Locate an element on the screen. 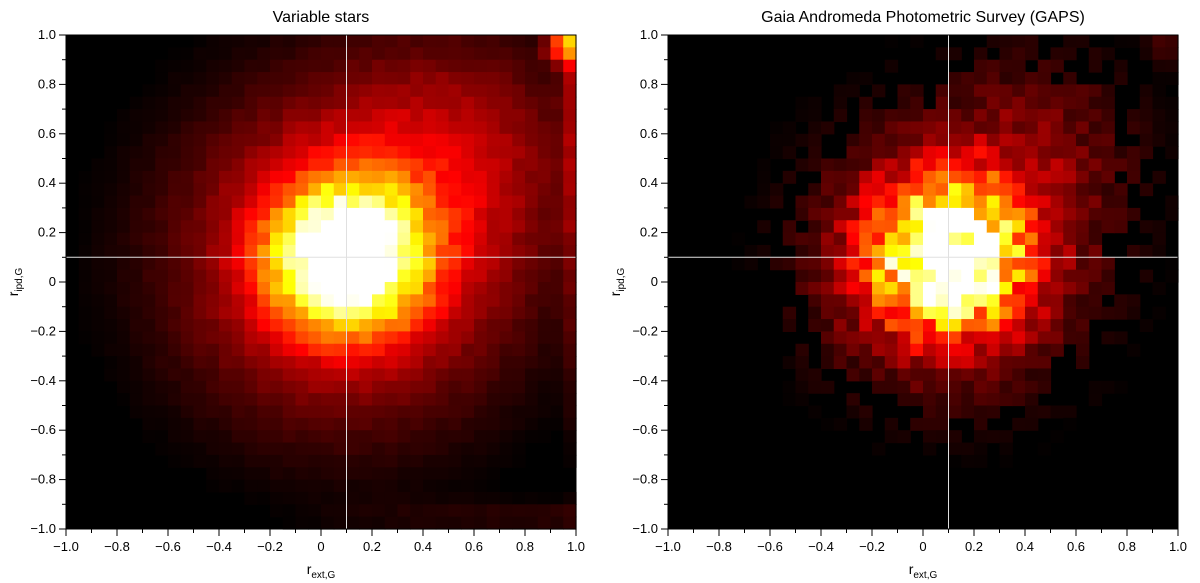 The width and height of the screenshot is (1200, 583). y-tick-label: −0.4 is located at coordinates (43, 380).